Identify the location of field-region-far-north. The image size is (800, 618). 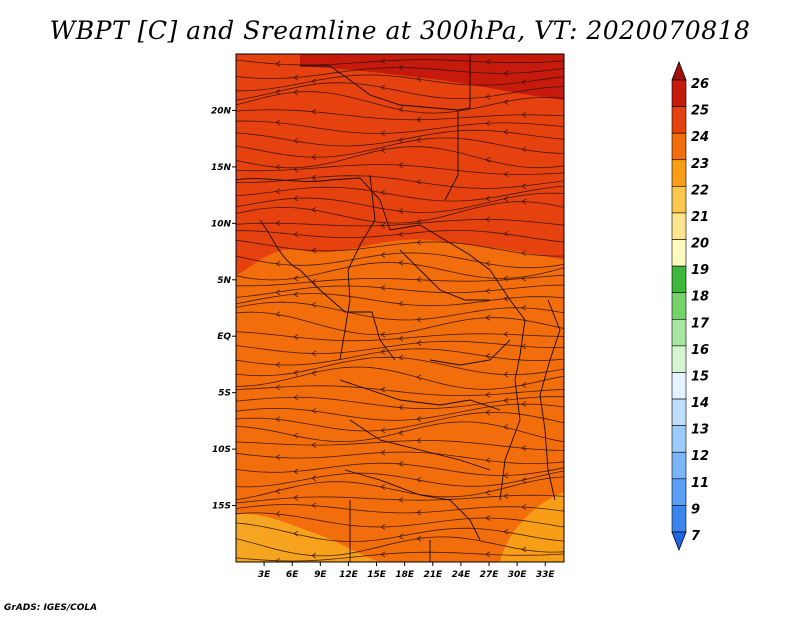
(432, 77).